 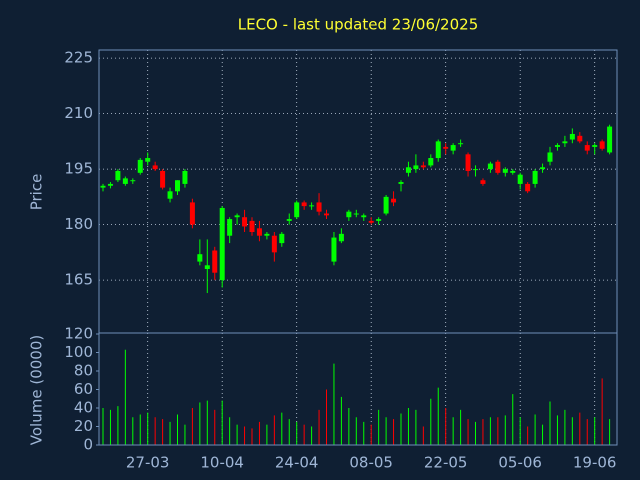 What do you see at coordinates (83, 389) in the screenshot?
I see `y2-tick-label: 60` at bounding box center [83, 389].